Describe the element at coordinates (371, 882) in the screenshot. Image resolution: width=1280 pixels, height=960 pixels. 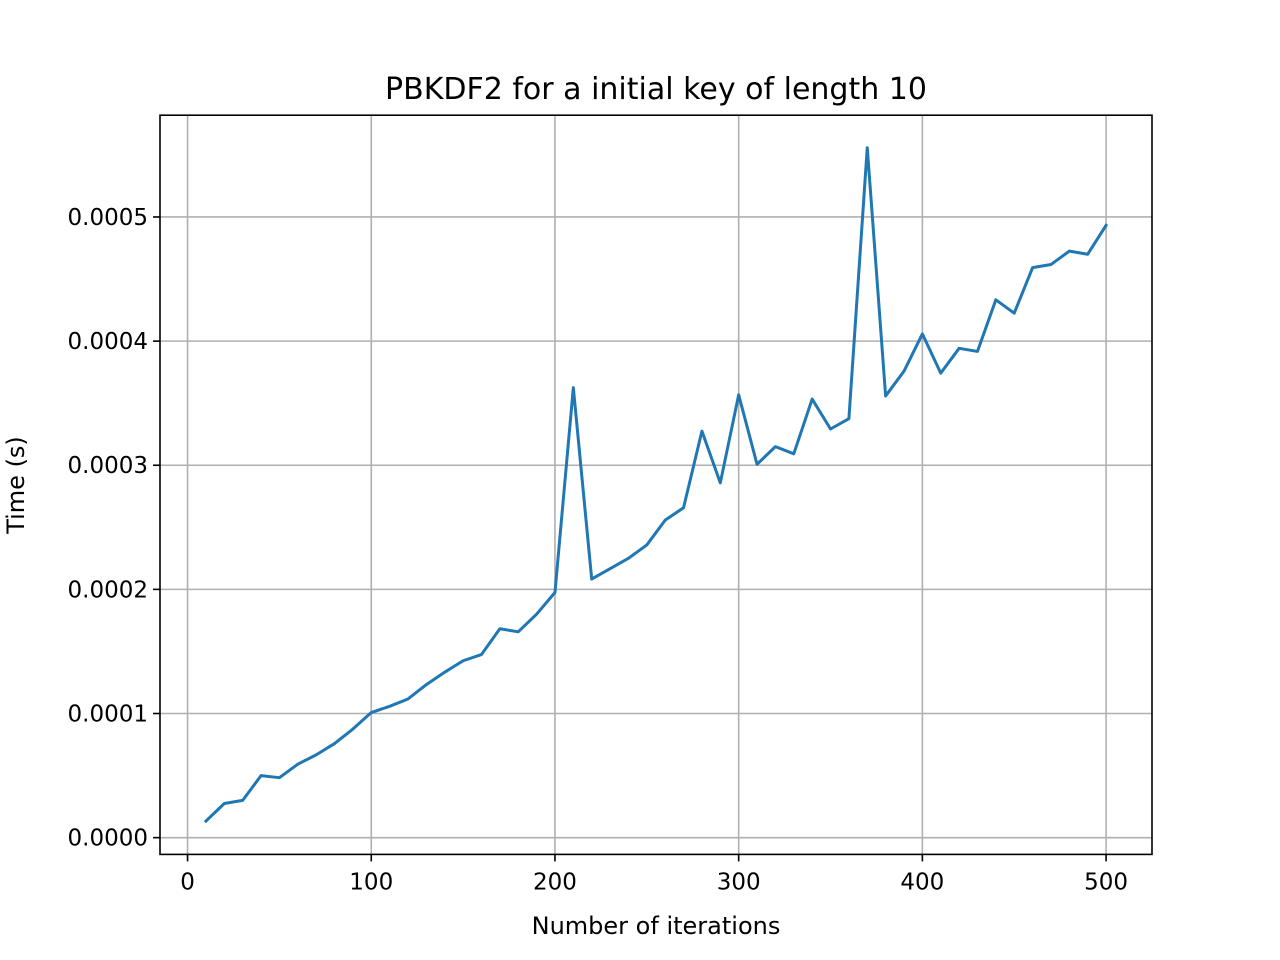
I see `x-tick-label: 100` at that location.